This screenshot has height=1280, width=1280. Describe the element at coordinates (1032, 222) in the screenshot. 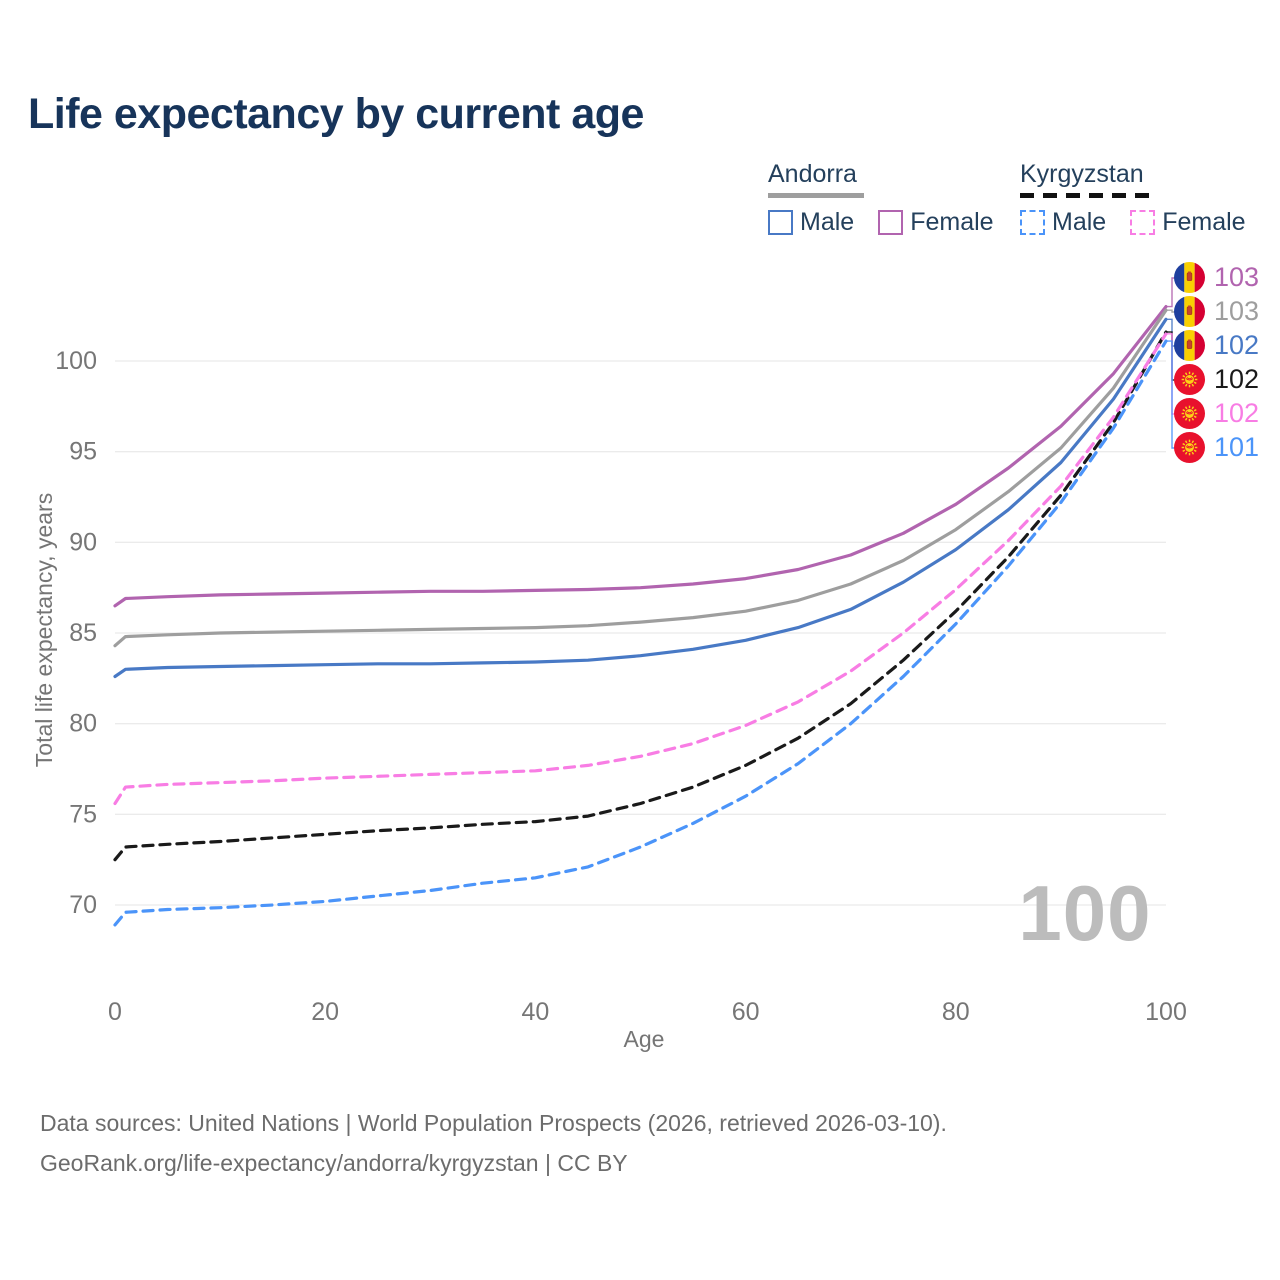

I see `legend-swatch-kyrgyzstan-male` at that location.